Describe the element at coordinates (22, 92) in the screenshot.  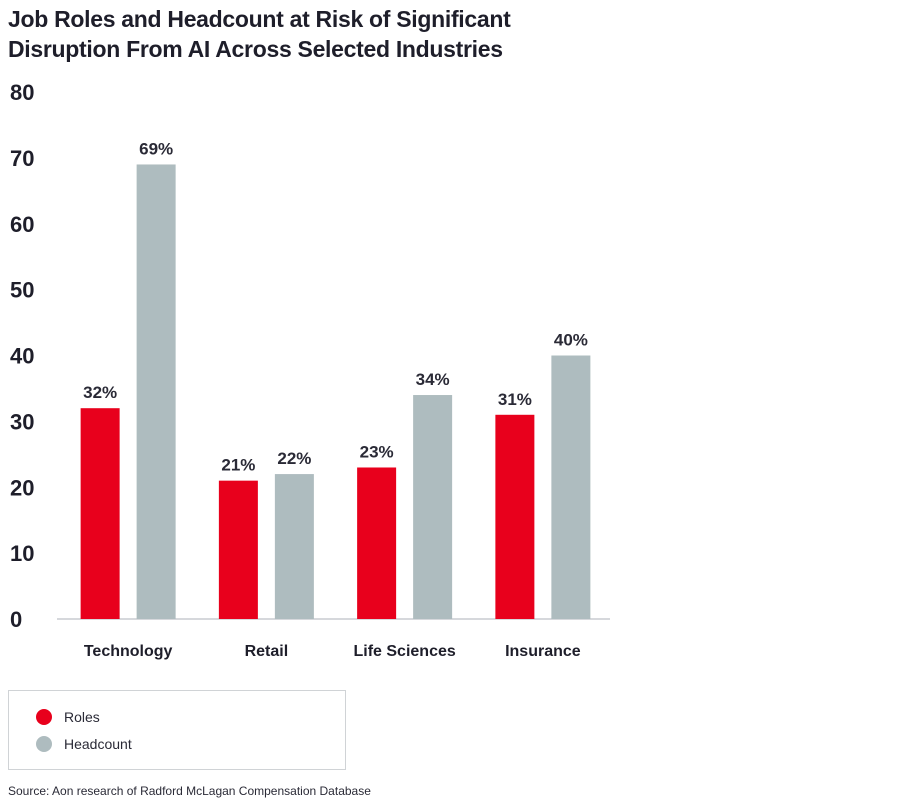
I see `y-tick-label-80: 80` at that location.